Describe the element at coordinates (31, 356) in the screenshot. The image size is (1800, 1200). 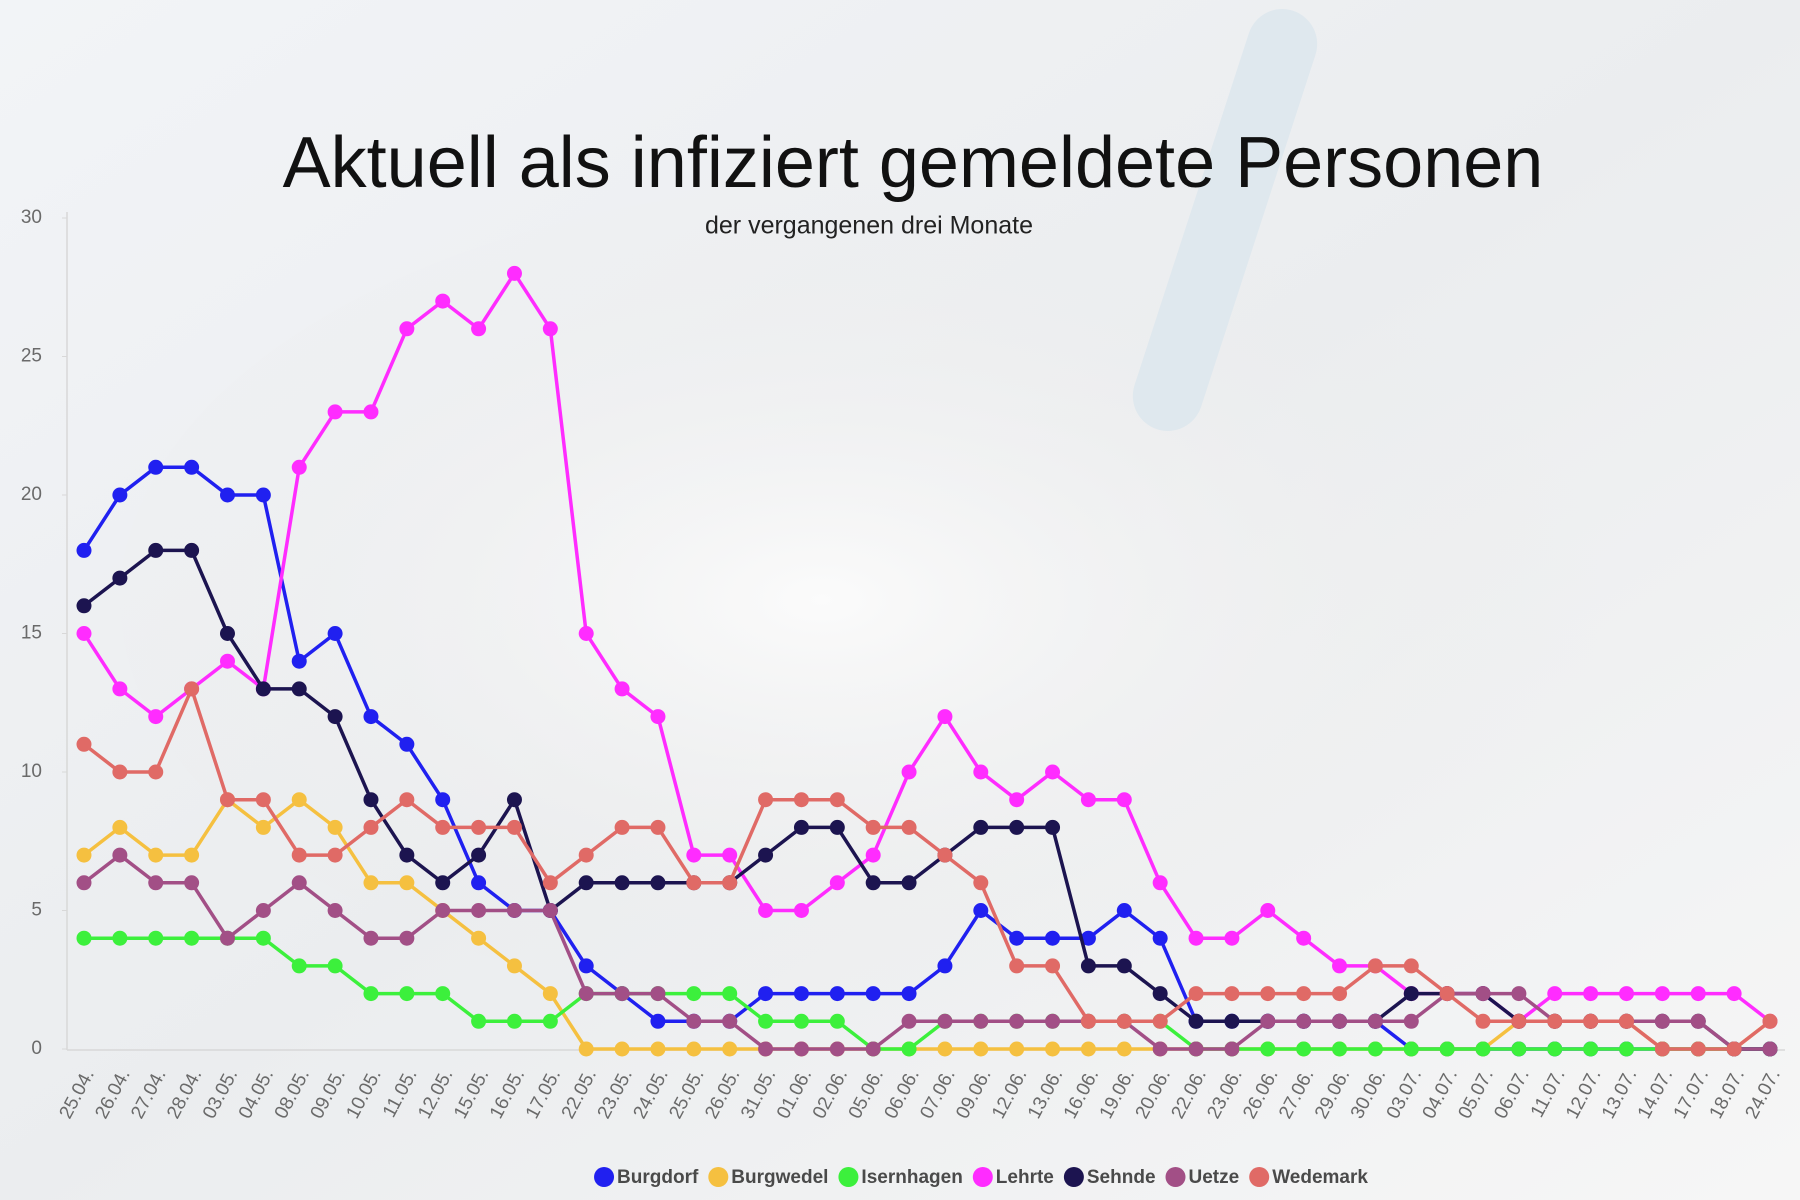
I see `y-tick-label: 25` at that location.